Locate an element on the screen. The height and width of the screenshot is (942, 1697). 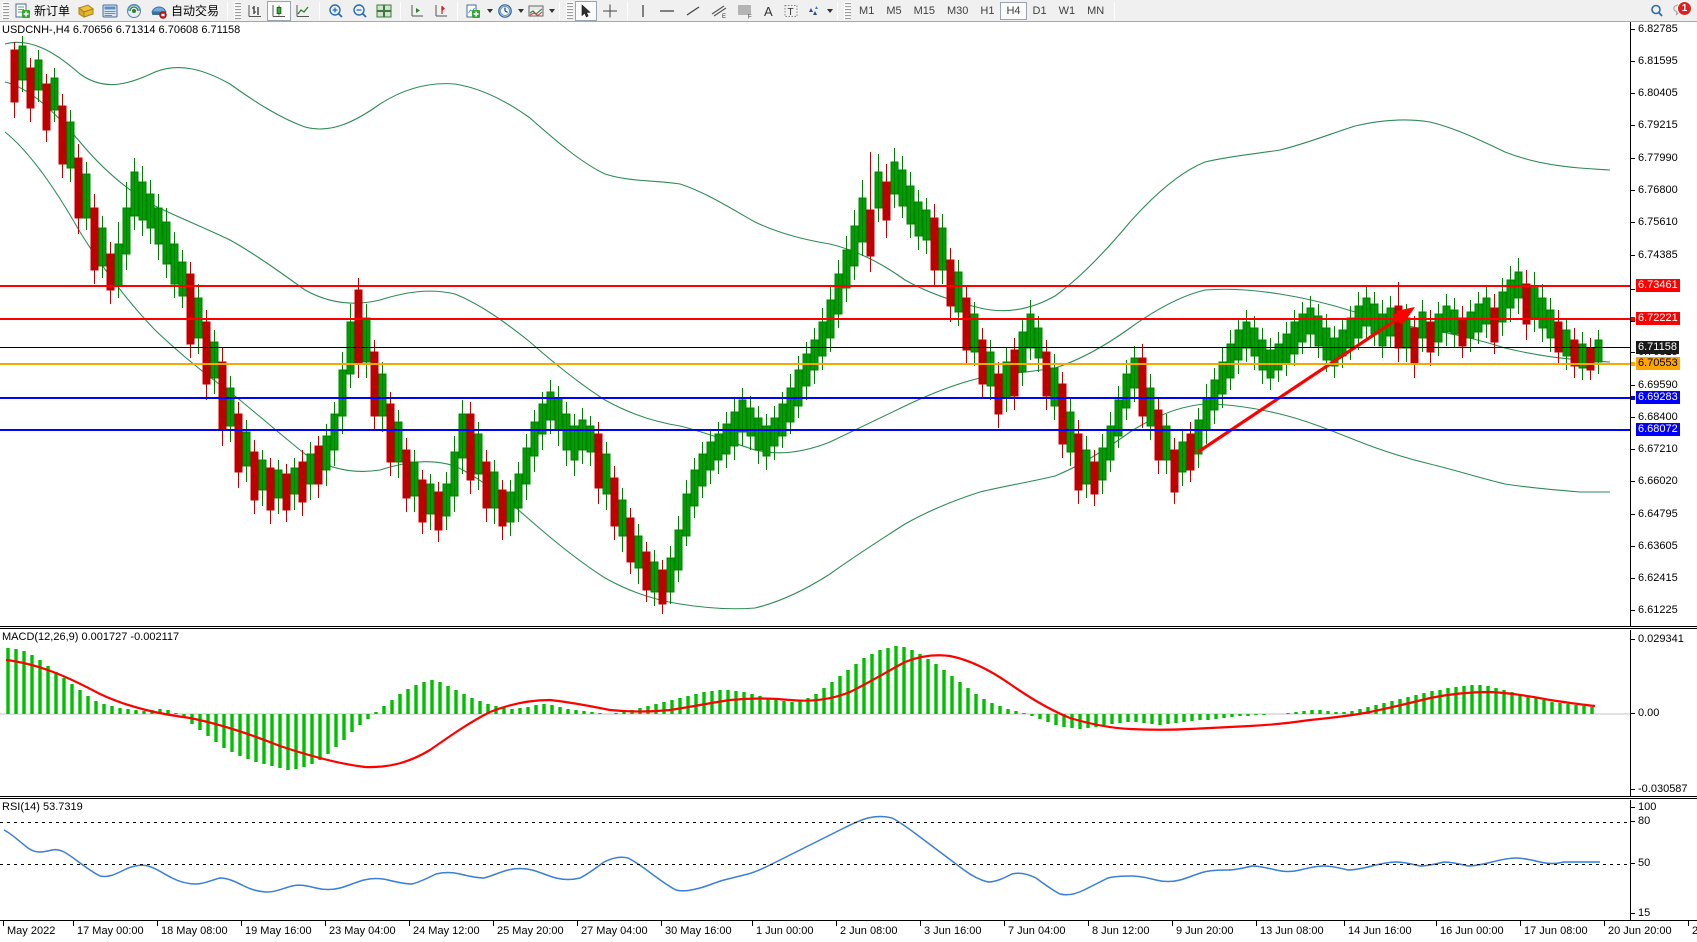
zoom-in-icon is located at coordinates (336, 10).